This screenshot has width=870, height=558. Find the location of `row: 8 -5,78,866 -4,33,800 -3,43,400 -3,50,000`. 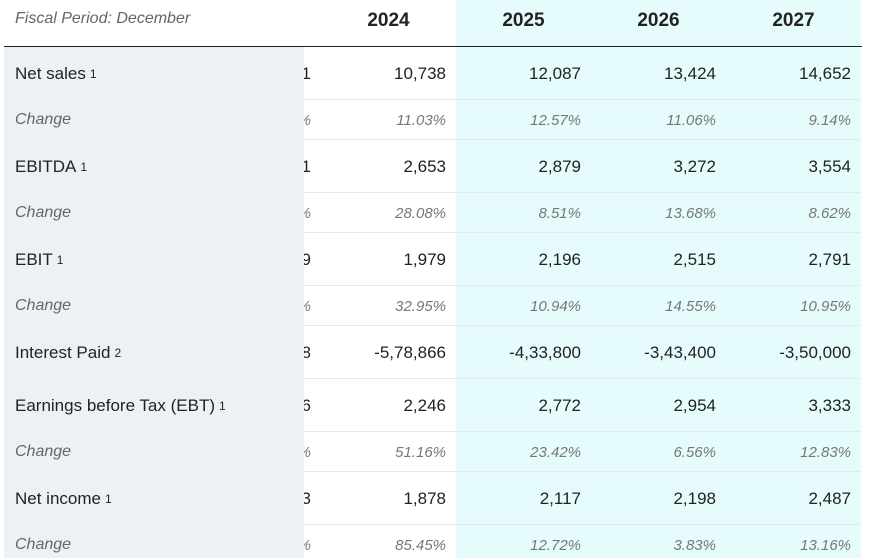

row: 8 -5,78,866 -4,33,800 -3,43,400 -3,50,000 is located at coordinates (435, 352).